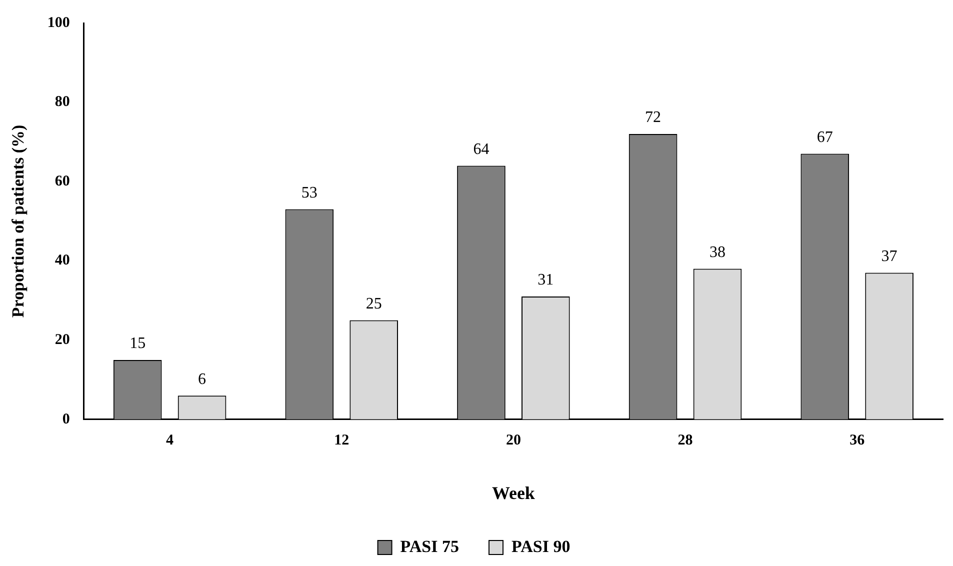 The height and width of the screenshot is (566, 953). I want to click on x-tick-label: 36, so click(858, 440).